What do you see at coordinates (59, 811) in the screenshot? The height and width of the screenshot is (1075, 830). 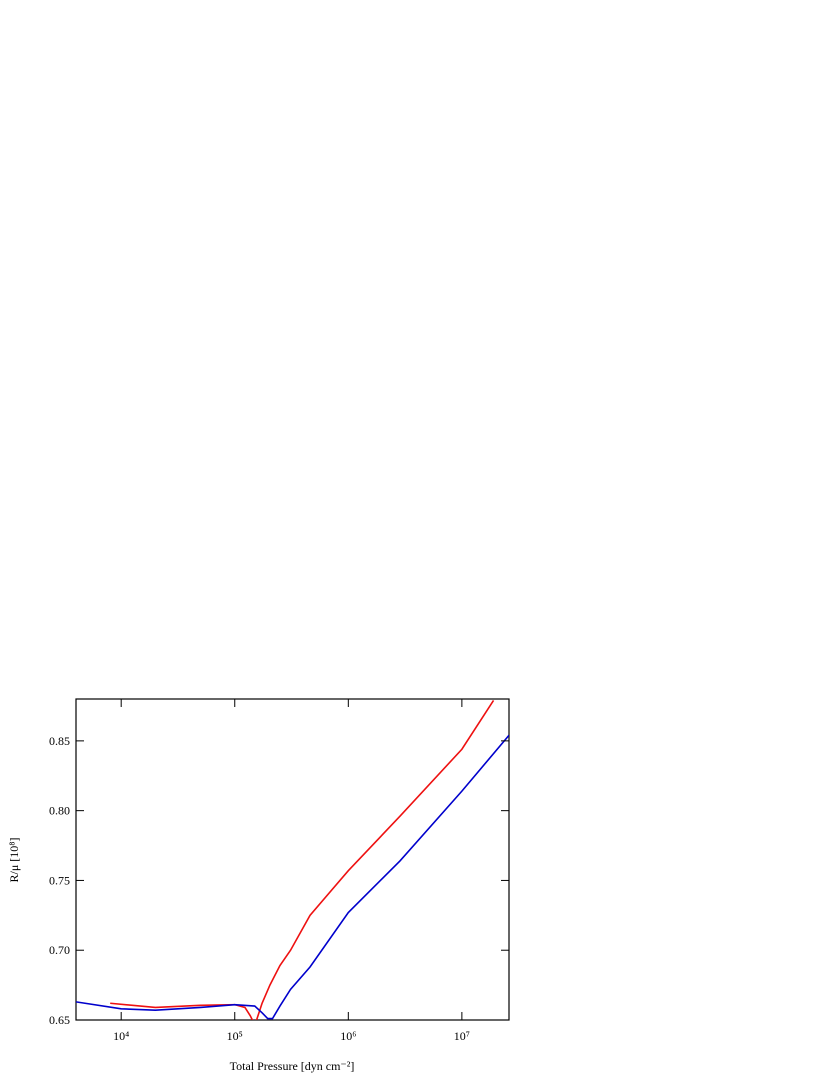 I see `y-tick-label: 0.80` at bounding box center [59, 811].